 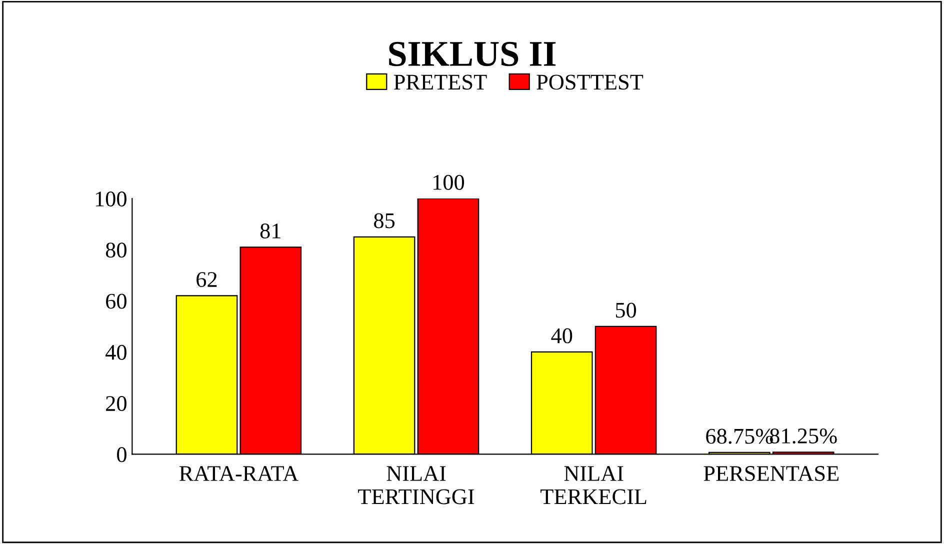 I want to click on y-tick-label: 40, so click(x=116, y=352).